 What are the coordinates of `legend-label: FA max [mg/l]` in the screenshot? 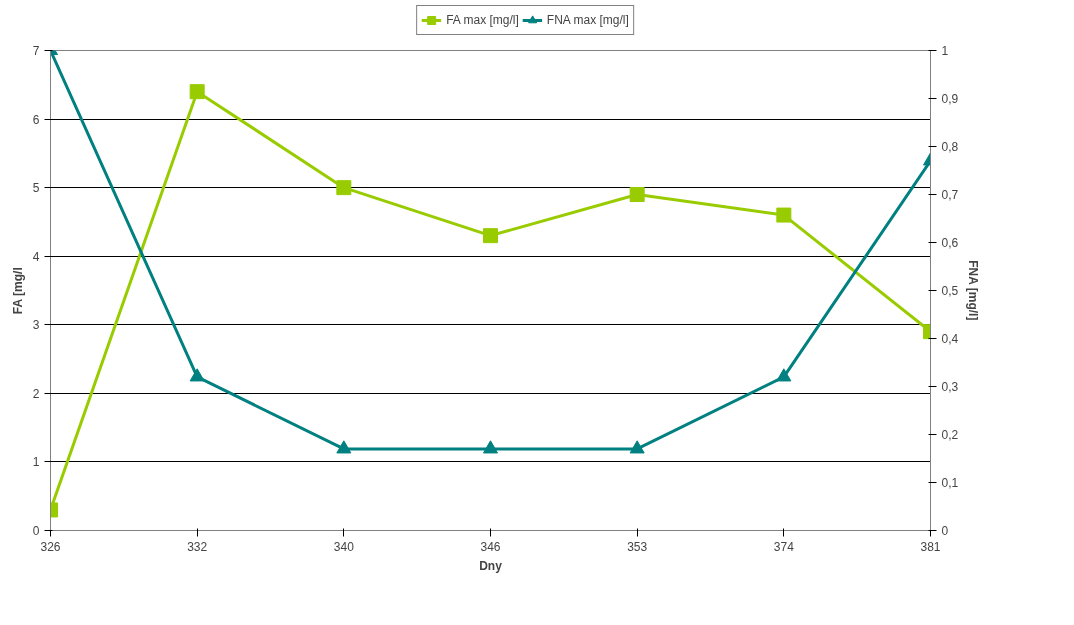 It's located at (482, 20).